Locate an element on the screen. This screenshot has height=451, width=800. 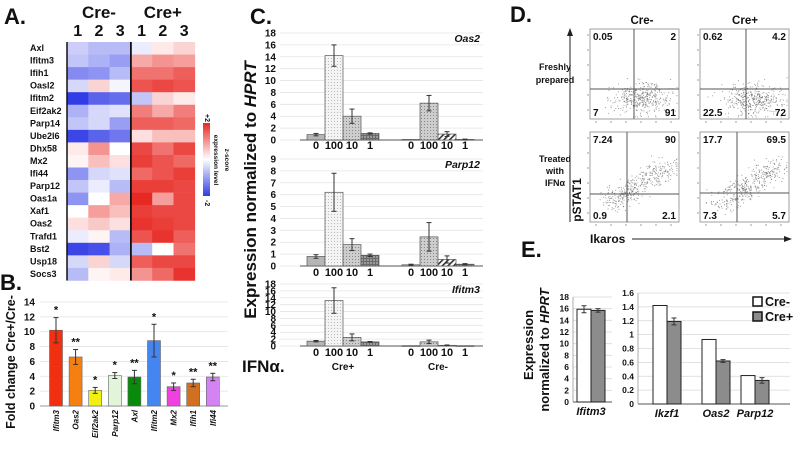
flow-plot is located at coordinates (744, 177).